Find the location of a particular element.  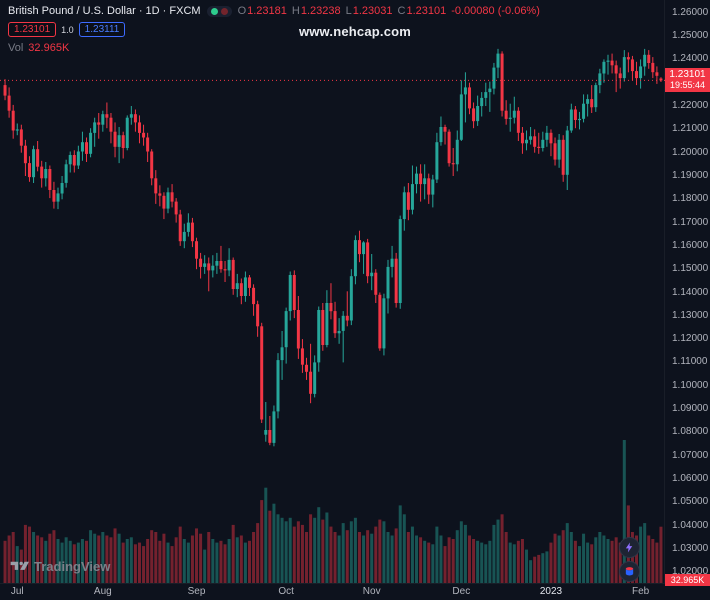

low-label: L is located at coordinates (348, 11).